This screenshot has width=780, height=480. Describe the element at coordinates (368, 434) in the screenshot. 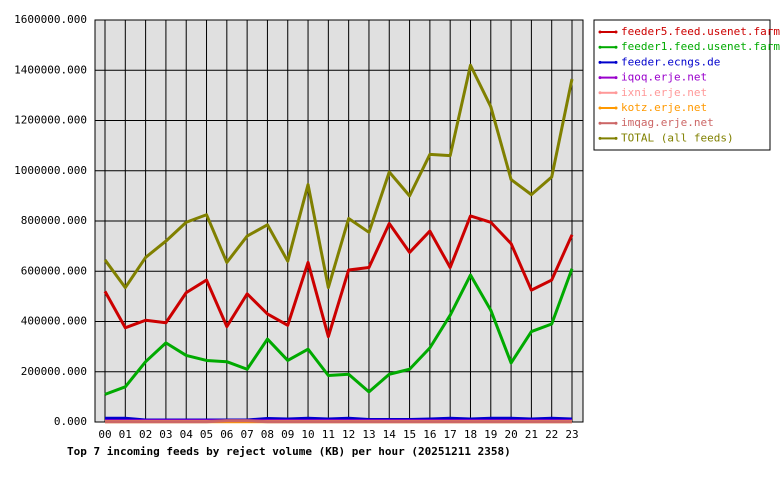

I see `x-tick-label: 13` at that location.